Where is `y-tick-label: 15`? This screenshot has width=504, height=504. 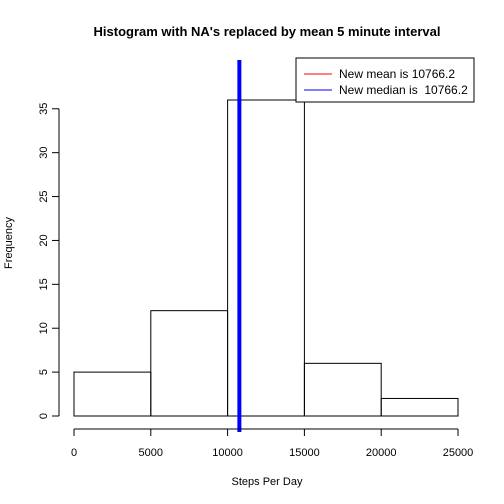
y-tick-label: 15 is located at coordinates (44, 284).